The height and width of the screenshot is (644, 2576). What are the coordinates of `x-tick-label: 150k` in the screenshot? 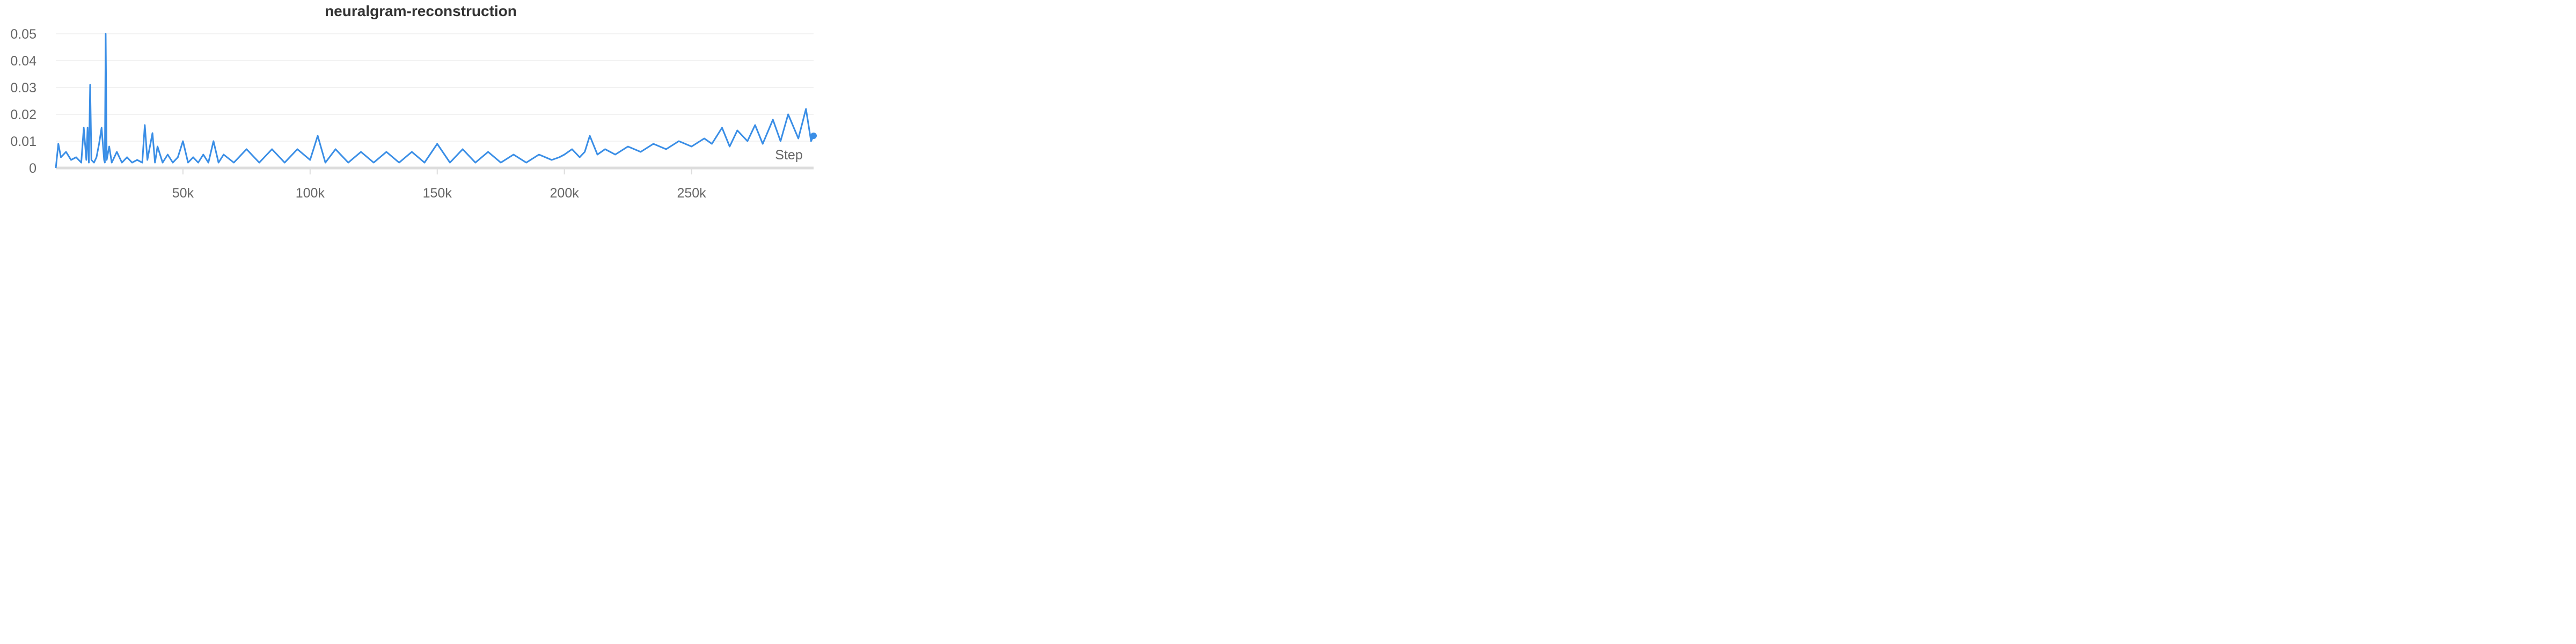 It's located at (437, 193).